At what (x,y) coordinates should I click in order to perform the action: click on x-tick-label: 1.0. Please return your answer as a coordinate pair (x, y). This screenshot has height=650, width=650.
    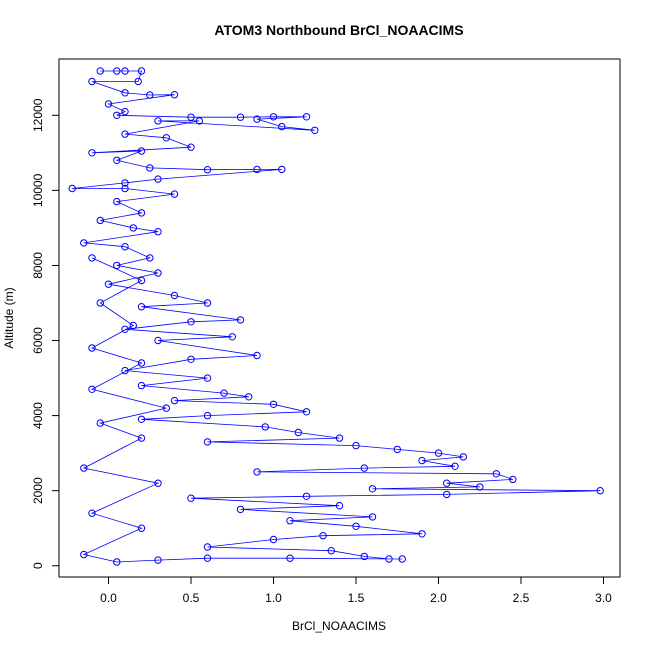
    Looking at the image, I should click on (273, 598).